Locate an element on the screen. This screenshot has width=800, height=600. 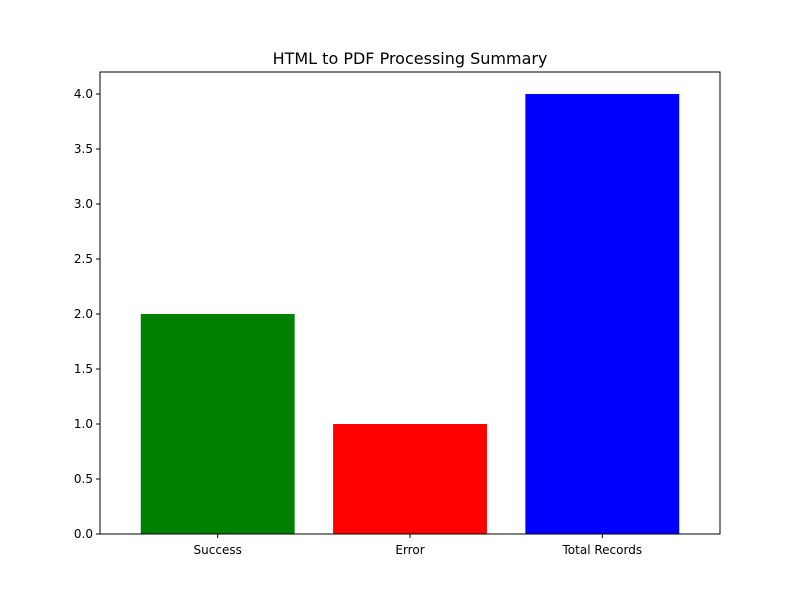
y-tick-label: 0.0 is located at coordinates (83, 534).